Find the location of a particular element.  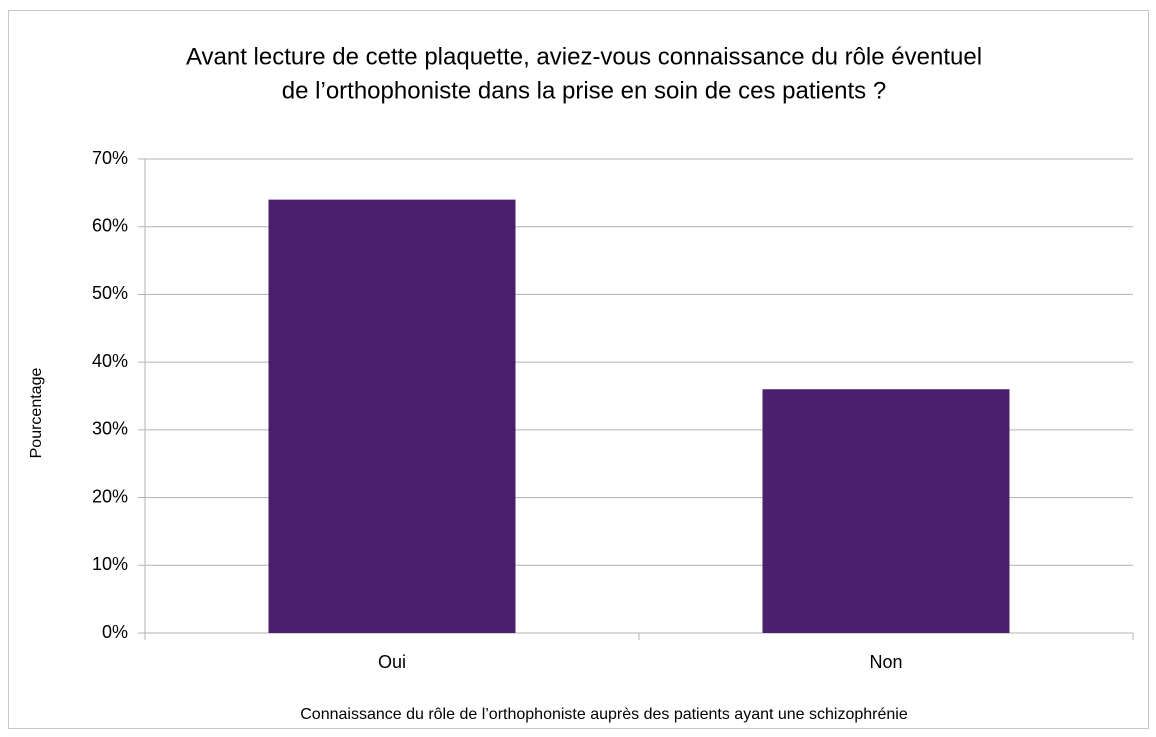

y-tick-label: 30% is located at coordinates (110, 429).